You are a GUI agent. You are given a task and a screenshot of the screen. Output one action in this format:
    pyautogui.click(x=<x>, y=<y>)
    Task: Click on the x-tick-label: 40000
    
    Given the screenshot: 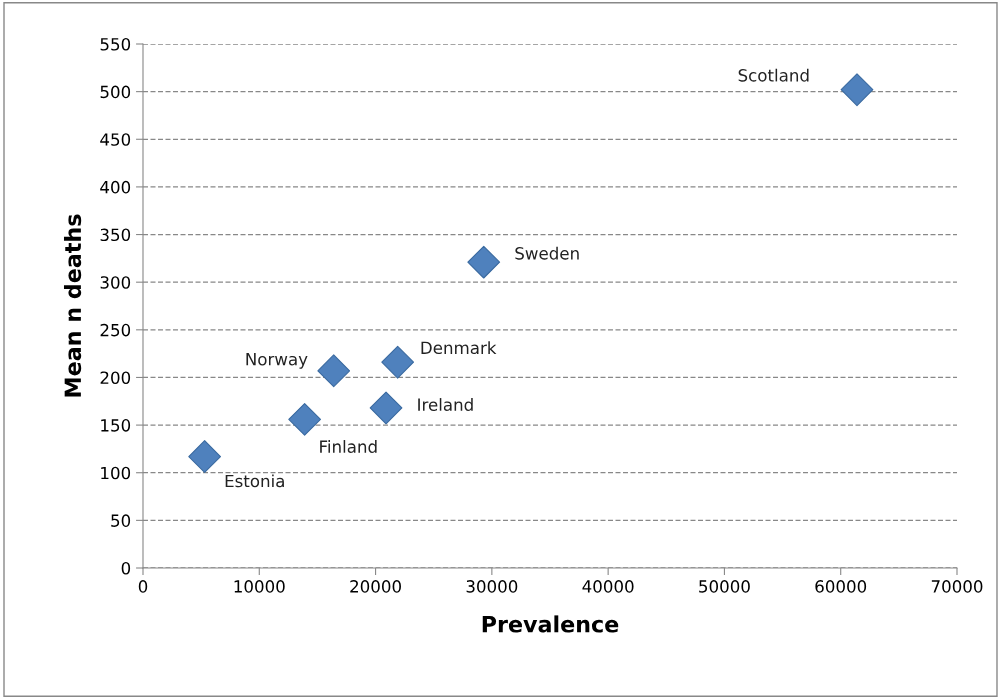 What is the action you would take?
    pyautogui.click(x=608, y=586)
    